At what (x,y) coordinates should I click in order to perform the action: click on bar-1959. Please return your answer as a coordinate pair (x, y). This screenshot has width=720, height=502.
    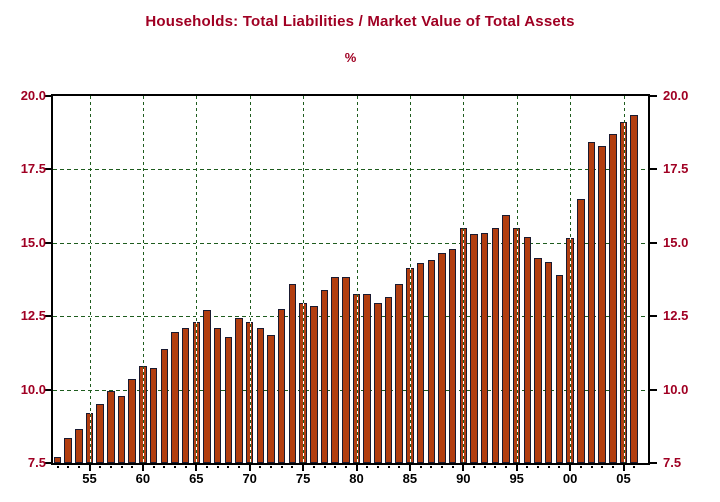
    Looking at the image, I should click on (132, 421).